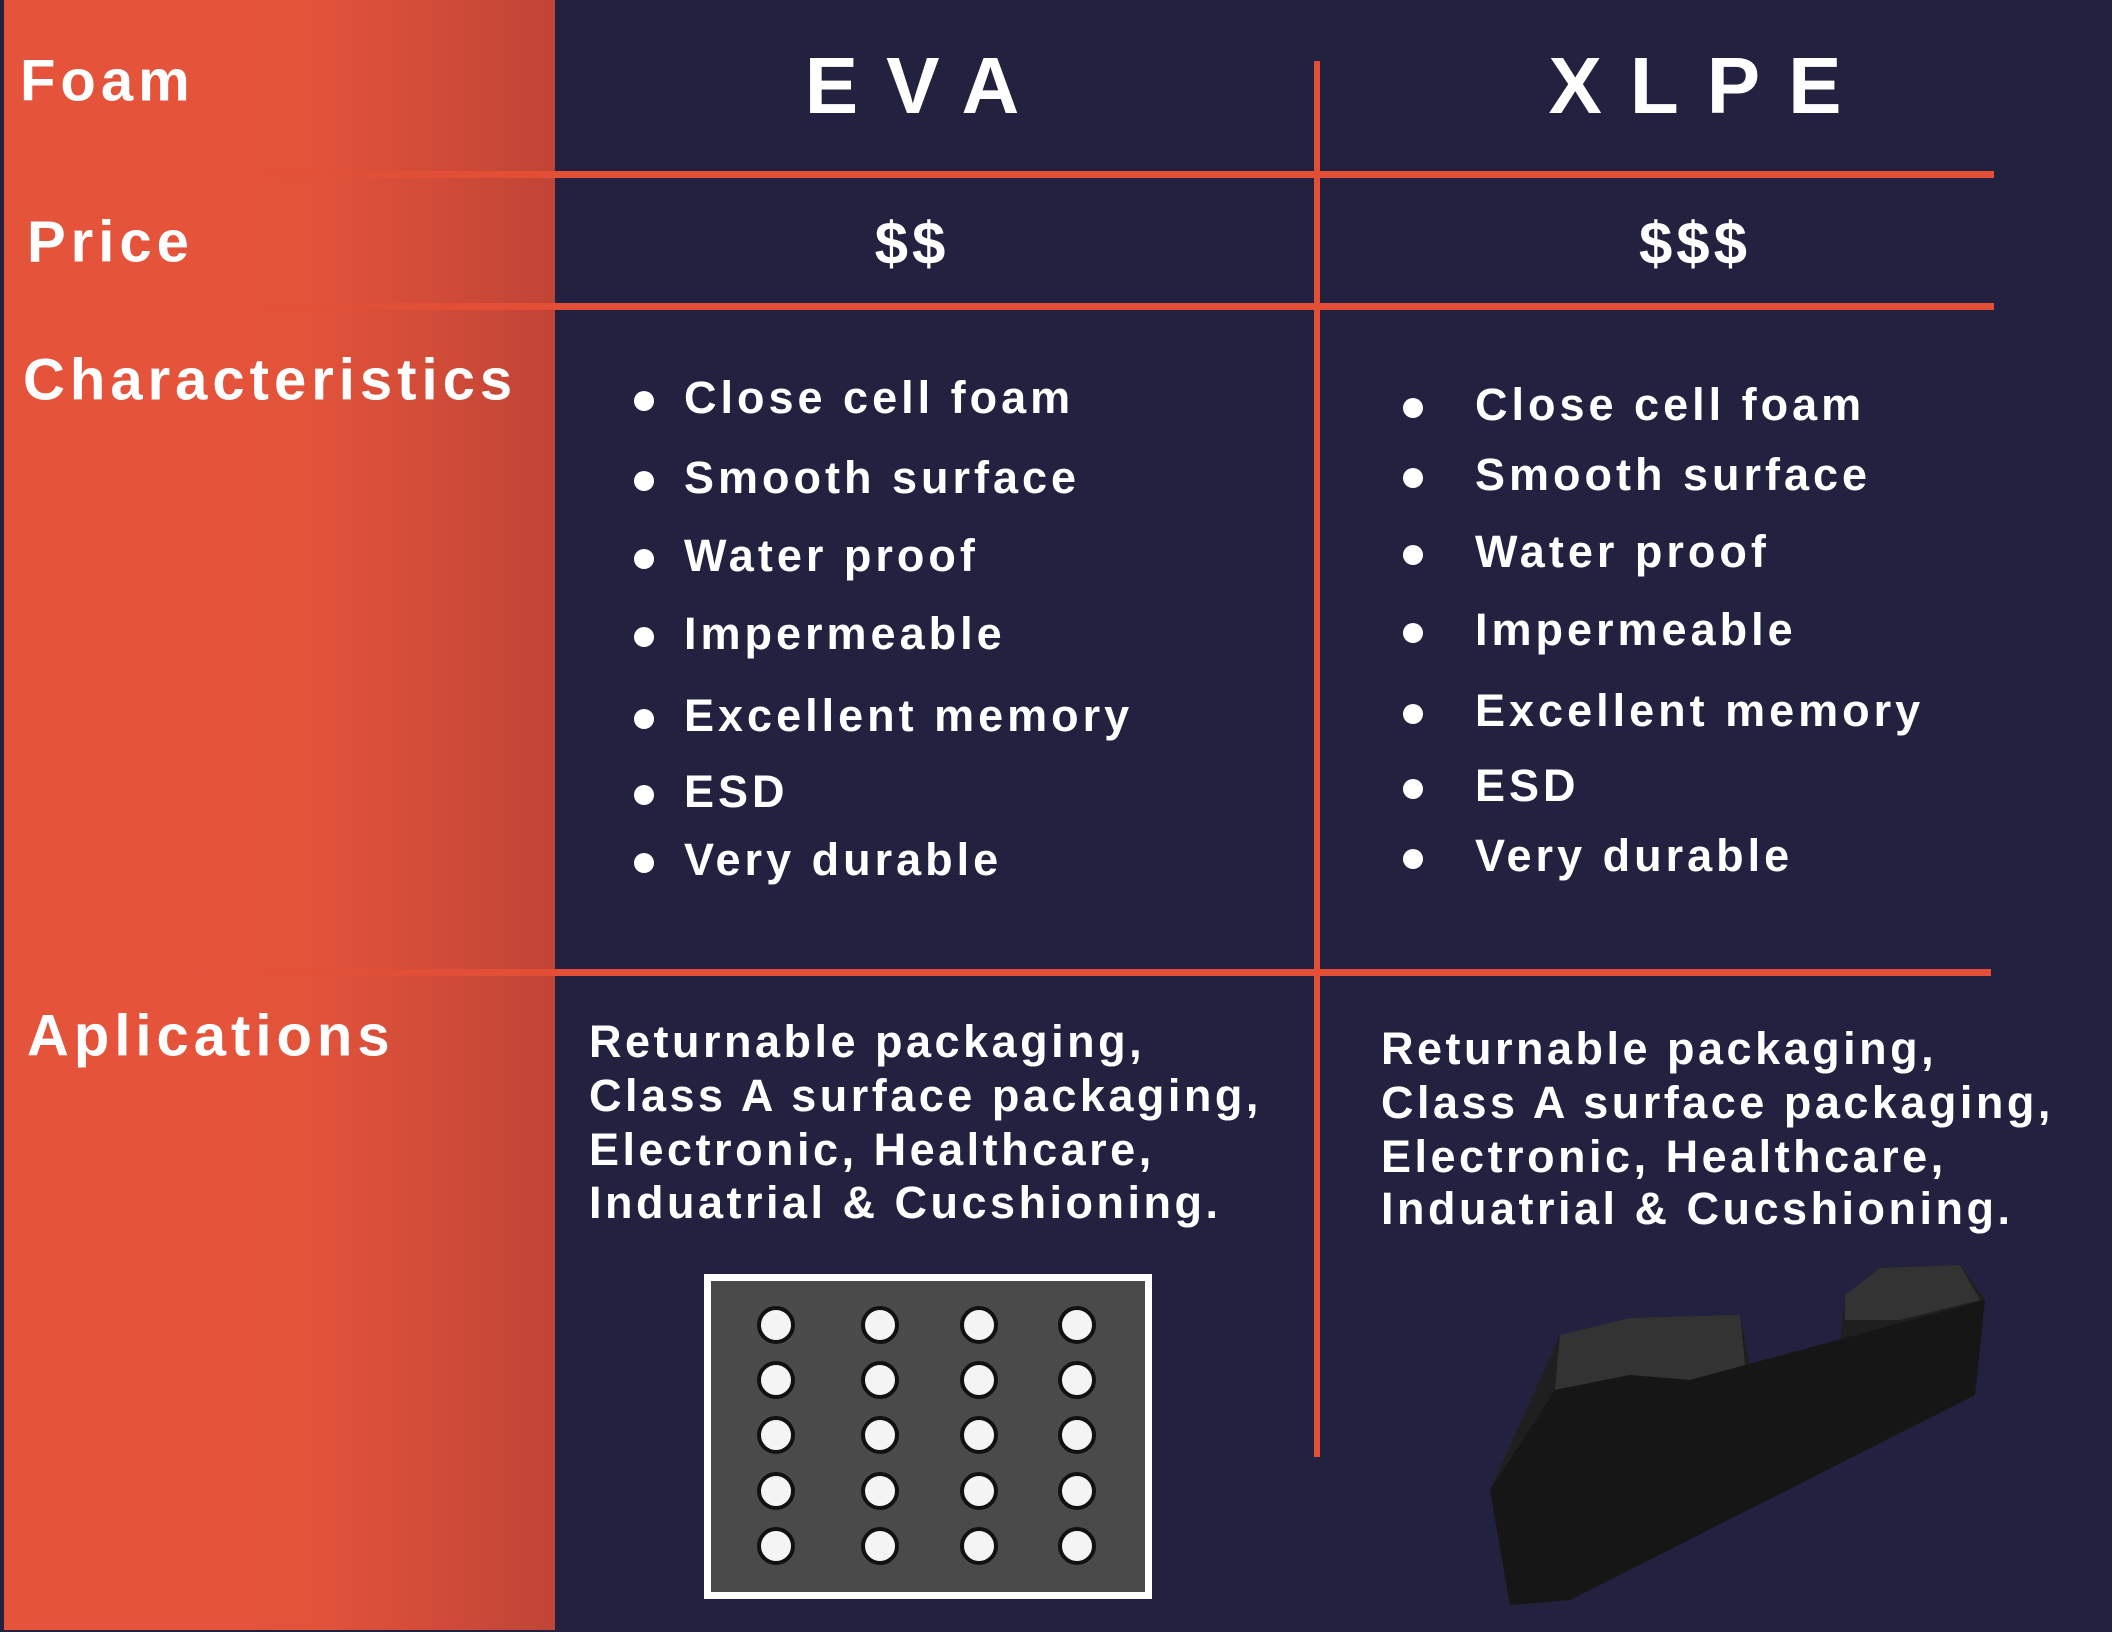 This screenshot has width=2112, height=1632. Describe the element at coordinates (270, 379) in the screenshot. I see `row-label: Characteristics` at that location.